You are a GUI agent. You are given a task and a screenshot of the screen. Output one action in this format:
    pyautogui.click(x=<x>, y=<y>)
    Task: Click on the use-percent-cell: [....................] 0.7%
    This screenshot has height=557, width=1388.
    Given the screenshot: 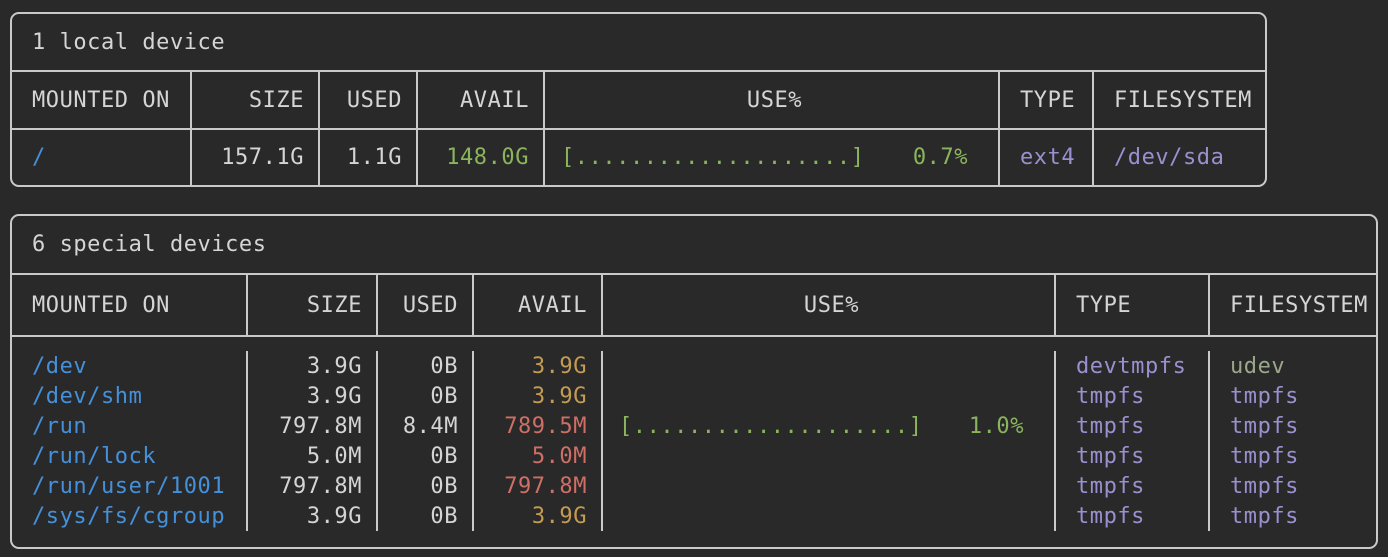 What is the action you would take?
    pyautogui.click(x=772, y=157)
    